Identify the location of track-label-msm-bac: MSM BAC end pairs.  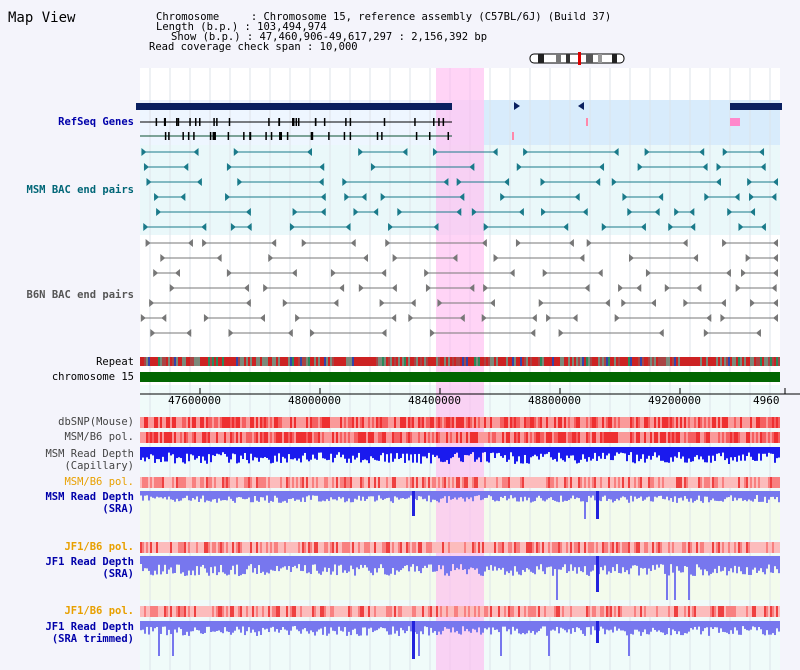
(80, 190).